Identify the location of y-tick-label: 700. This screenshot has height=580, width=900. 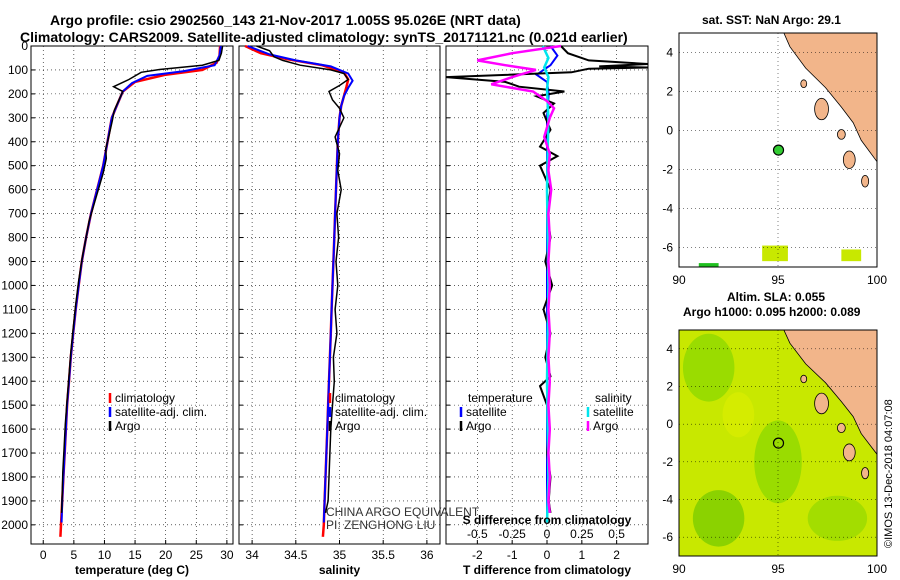
(18, 214).